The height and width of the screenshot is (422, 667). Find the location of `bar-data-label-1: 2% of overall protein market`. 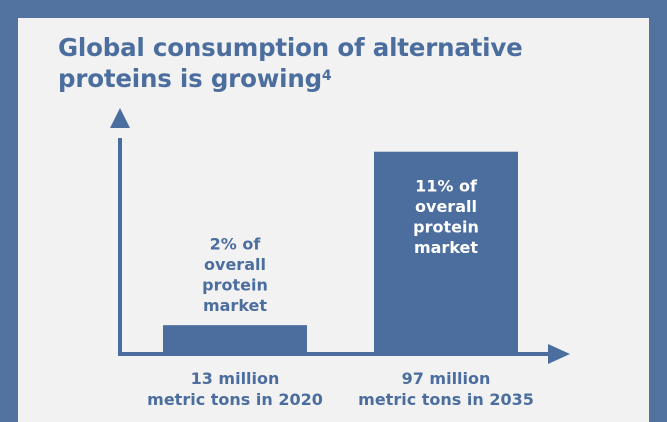

bar-data-label-1: 2% of overall protein market is located at coordinates (235, 275).